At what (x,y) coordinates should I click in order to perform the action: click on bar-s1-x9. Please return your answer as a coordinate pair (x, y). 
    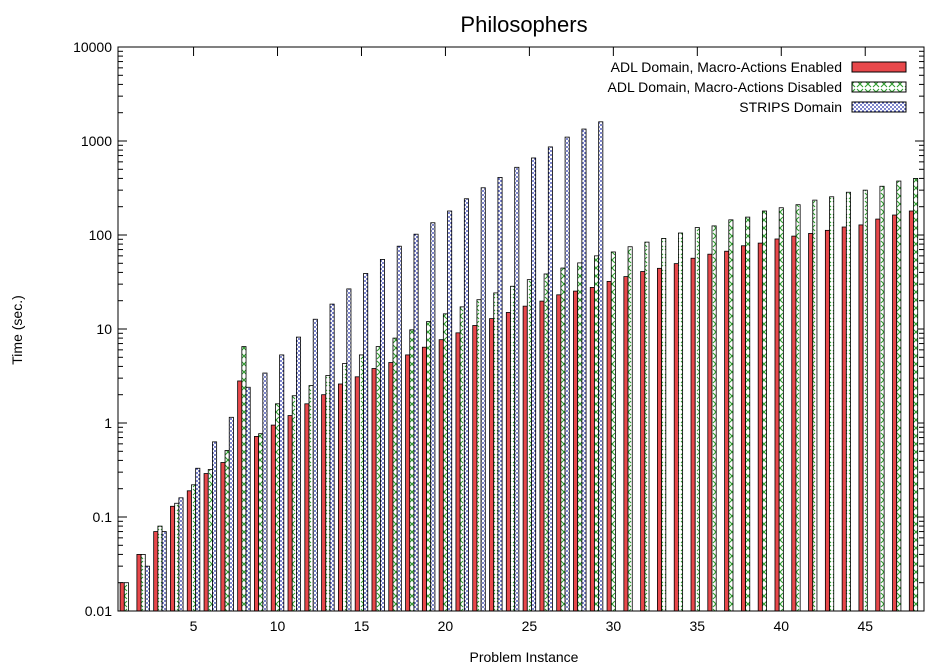
    Looking at the image, I should click on (257, 524).